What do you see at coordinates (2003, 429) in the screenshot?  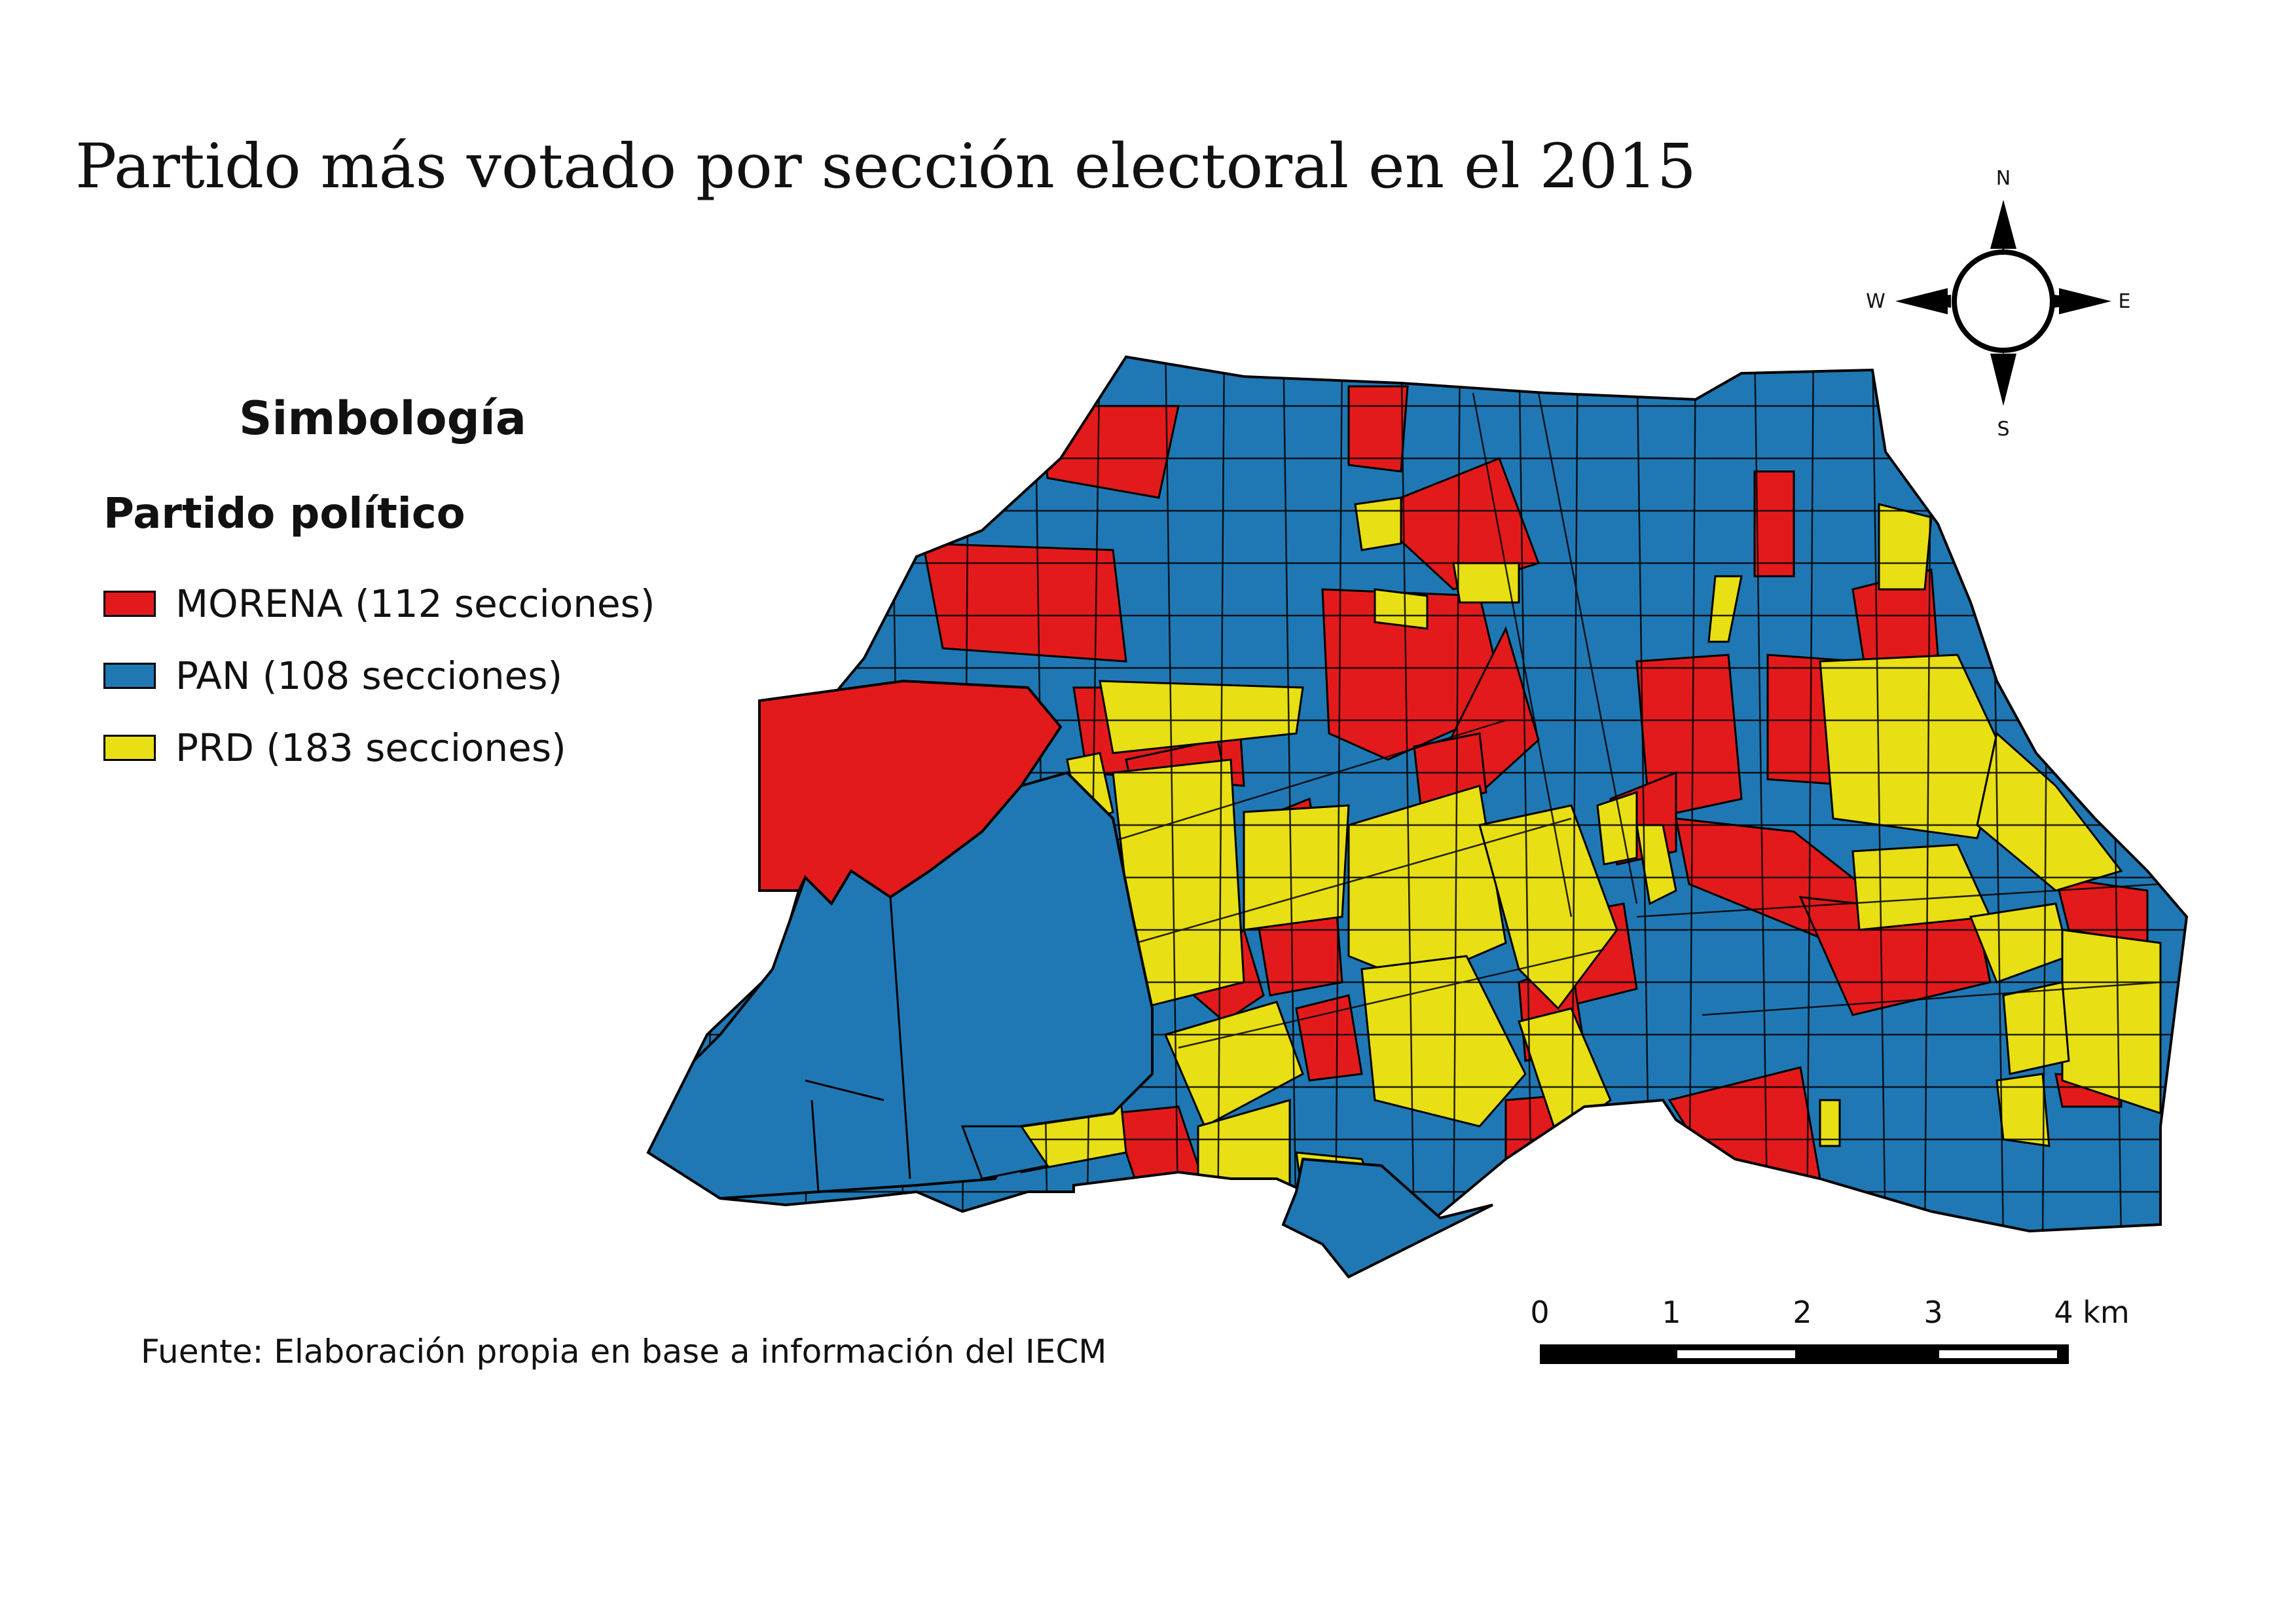 I see `compass-s-label: S` at bounding box center [2003, 429].